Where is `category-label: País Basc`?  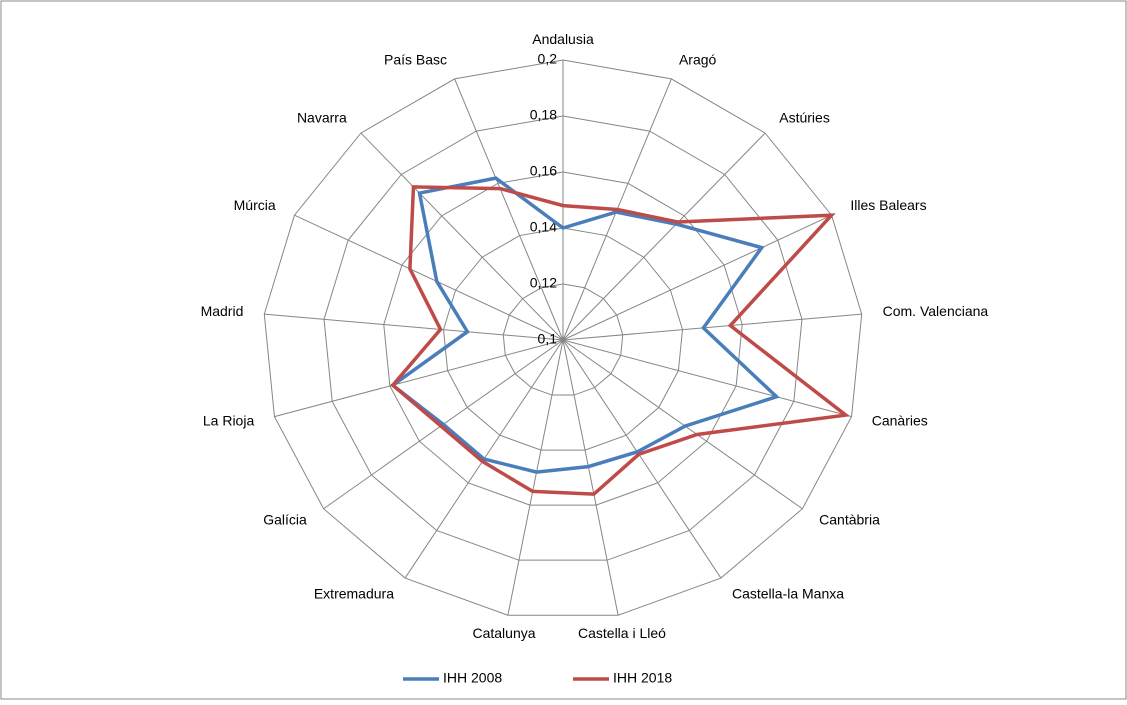 category-label: País Basc is located at coordinates (415, 59).